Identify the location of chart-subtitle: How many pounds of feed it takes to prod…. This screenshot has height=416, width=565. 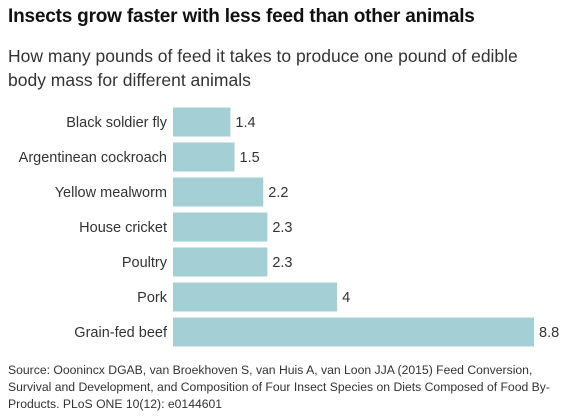
(263, 68).